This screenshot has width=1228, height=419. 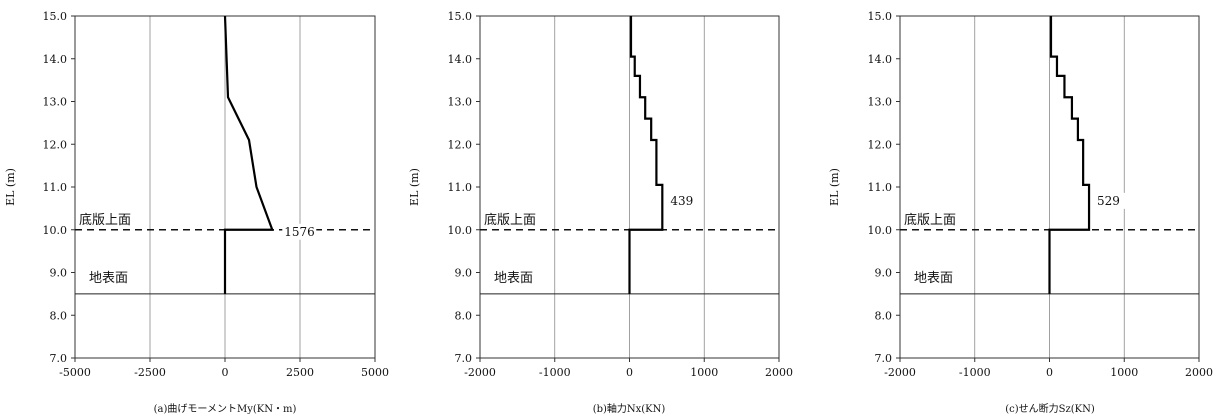 What do you see at coordinates (1108, 201) in the screenshot?
I see `value-label: 529` at bounding box center [1108, 201].